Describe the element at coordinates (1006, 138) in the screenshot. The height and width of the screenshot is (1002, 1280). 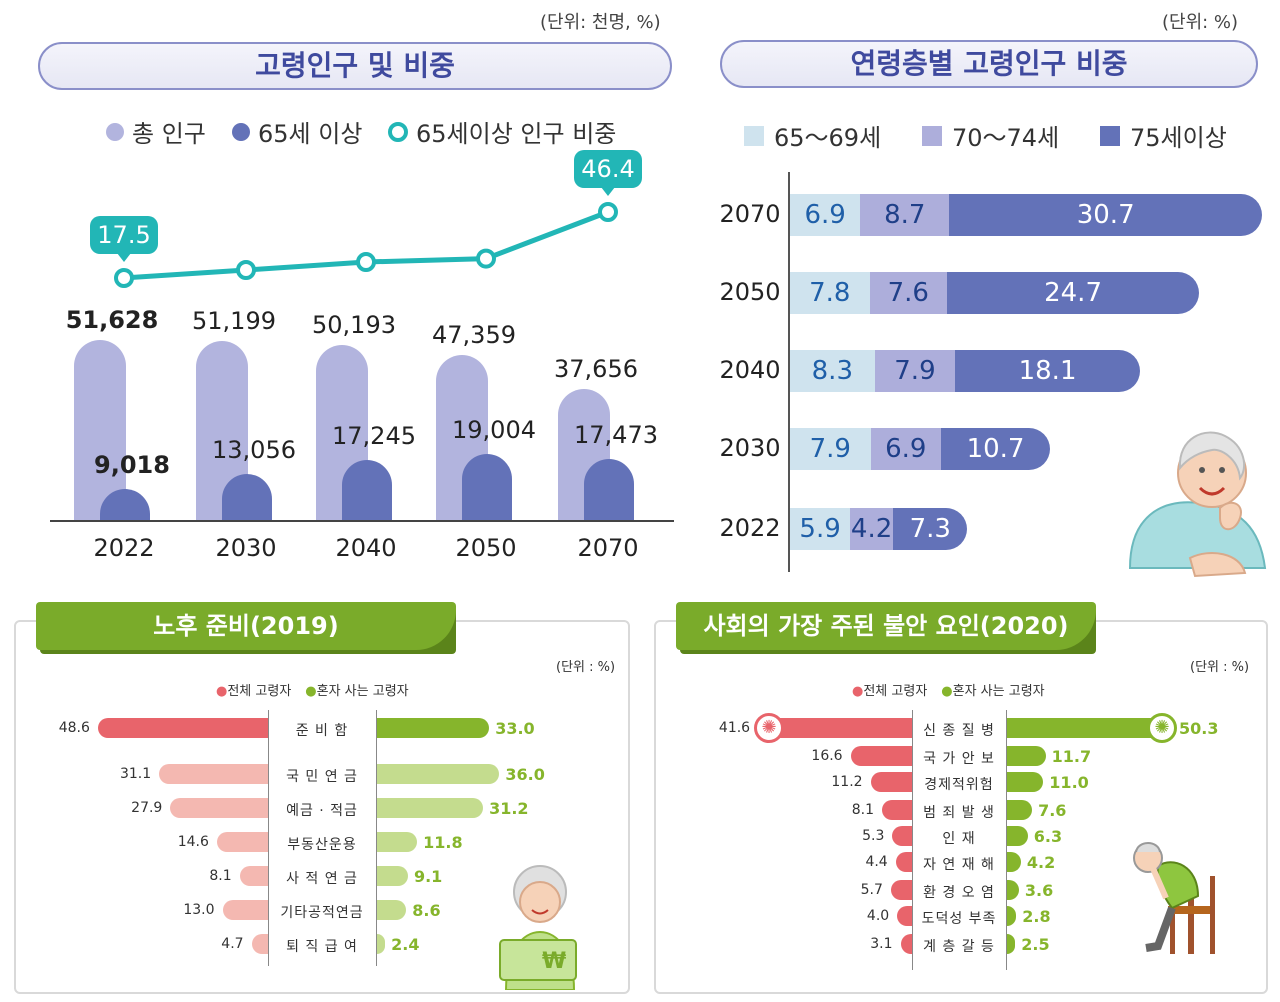
I see `legend-label: 70～74세` at that location.